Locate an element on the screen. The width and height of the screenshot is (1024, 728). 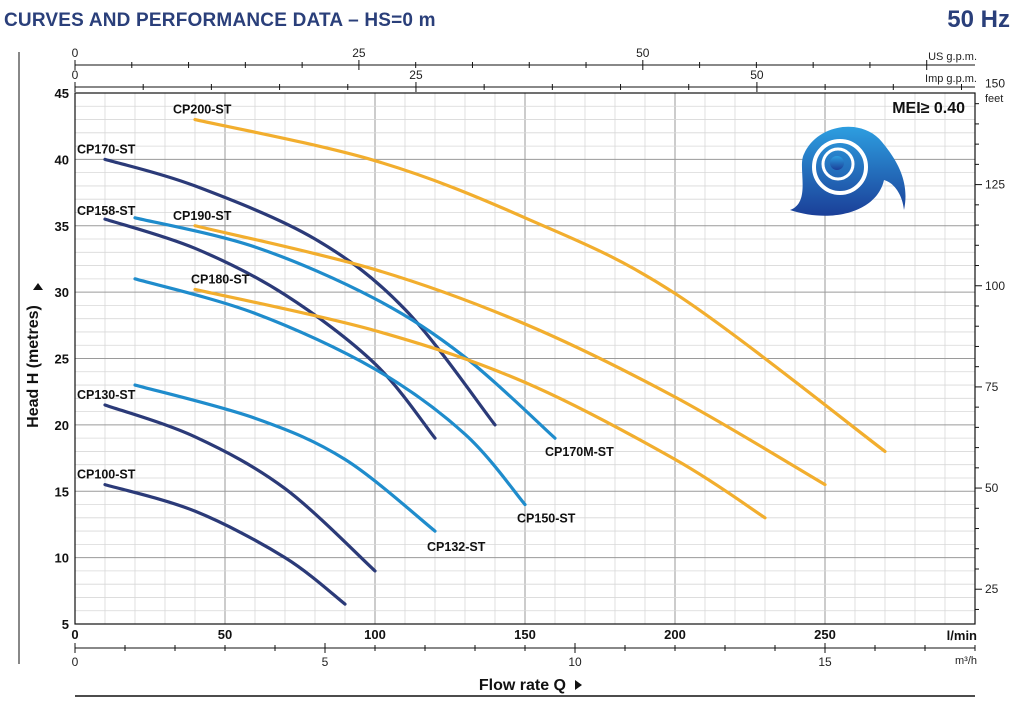
lmin-unit-label: l/min is located at coordinates (962, 635).